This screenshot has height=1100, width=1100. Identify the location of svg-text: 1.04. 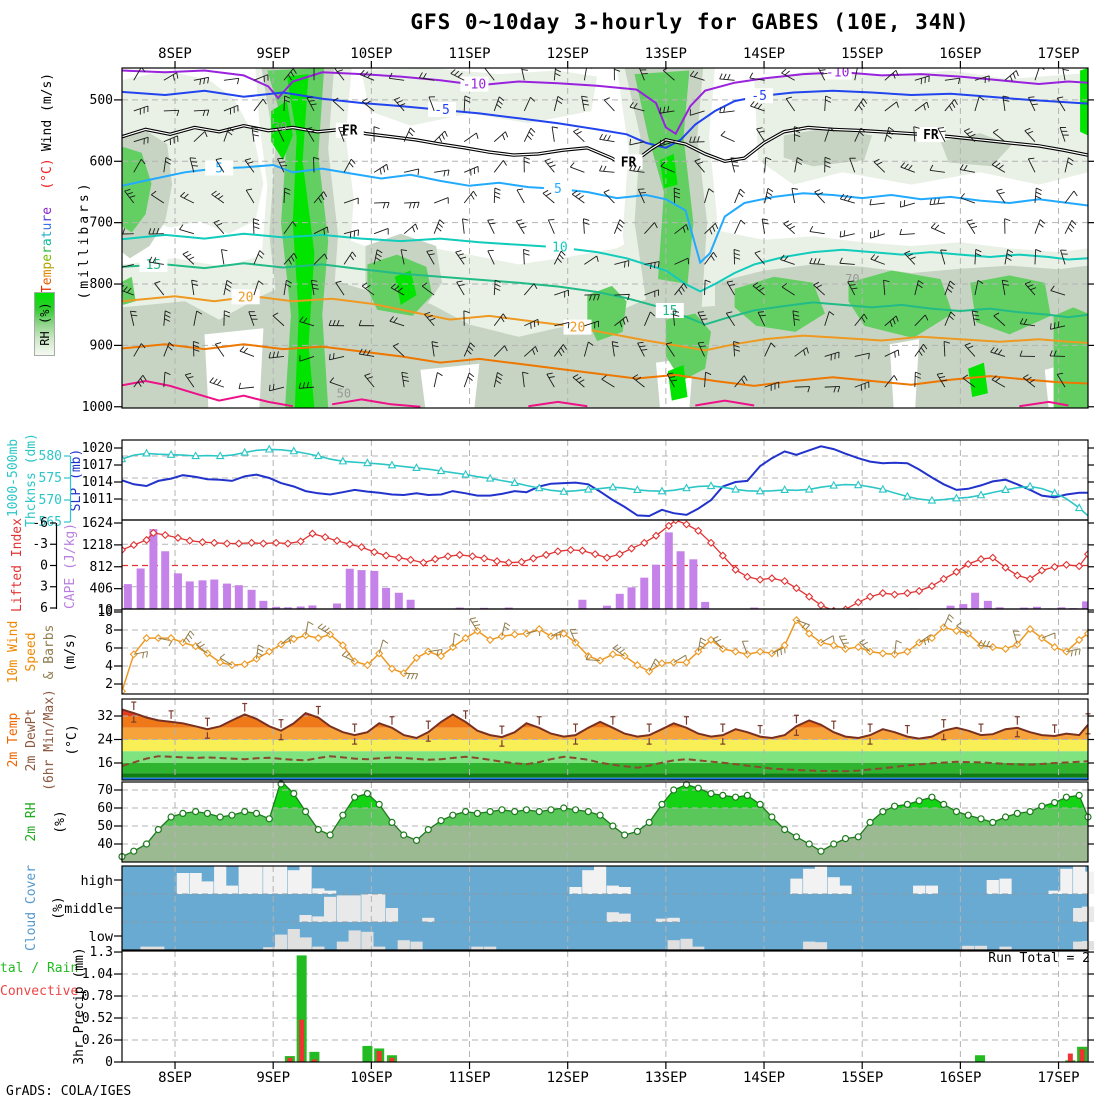
(97, 974).